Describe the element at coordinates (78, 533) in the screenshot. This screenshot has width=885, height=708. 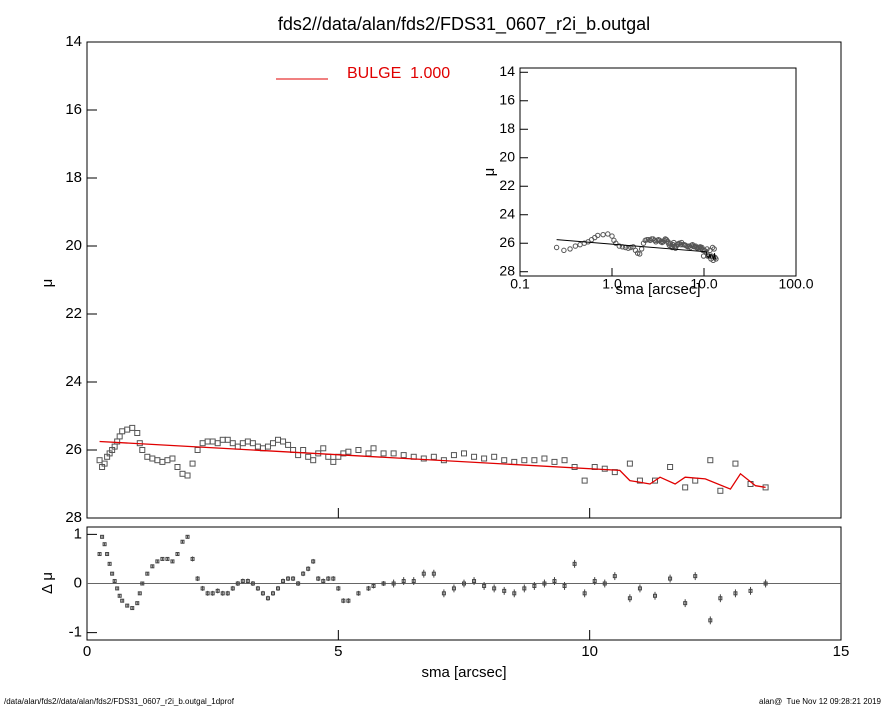
I see `y-tick-label: 1` at that location.